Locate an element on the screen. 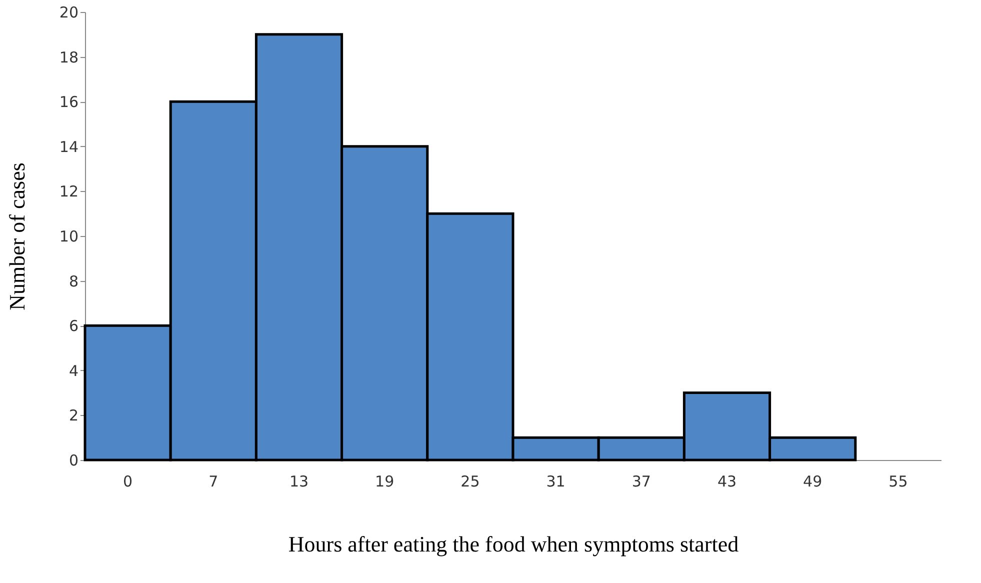 The height and width of the screenshot is (583, 981). y-tick-label: 2 is located at coordinates (73, 415).